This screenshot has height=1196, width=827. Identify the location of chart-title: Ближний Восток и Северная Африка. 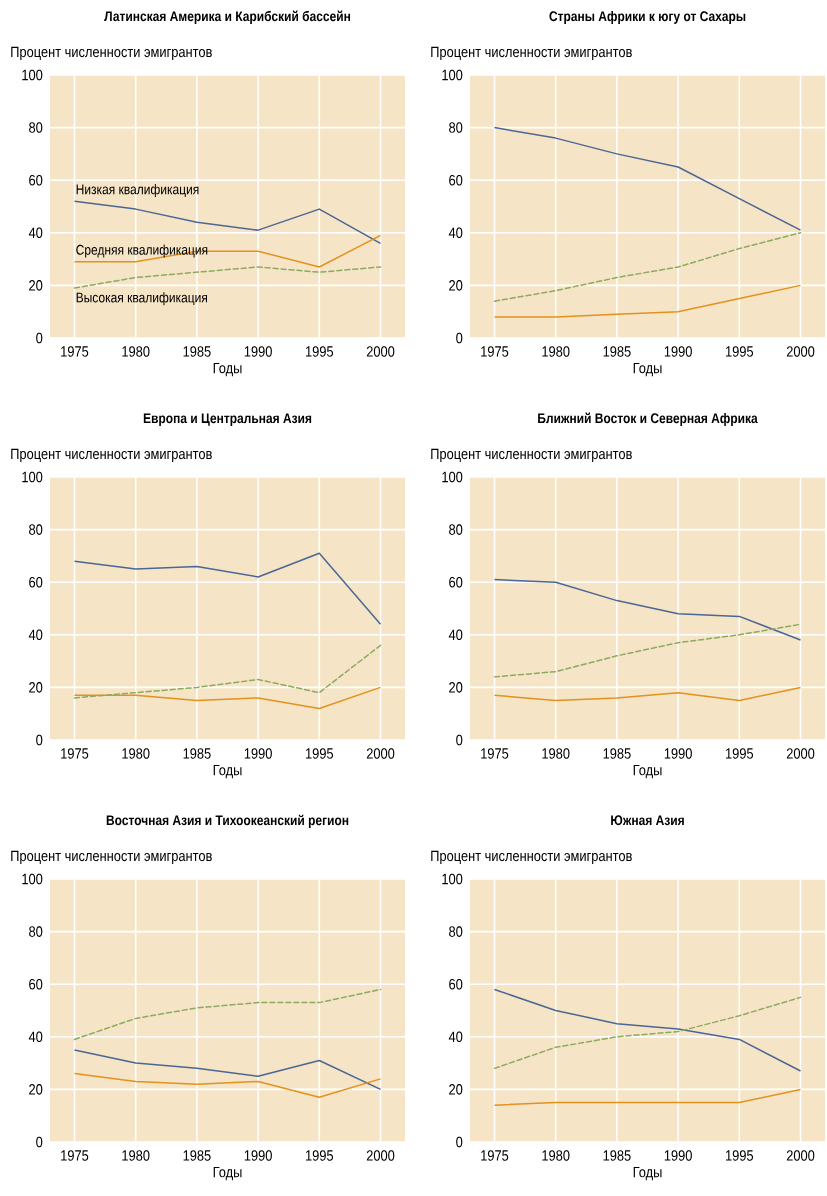
(648, 419).